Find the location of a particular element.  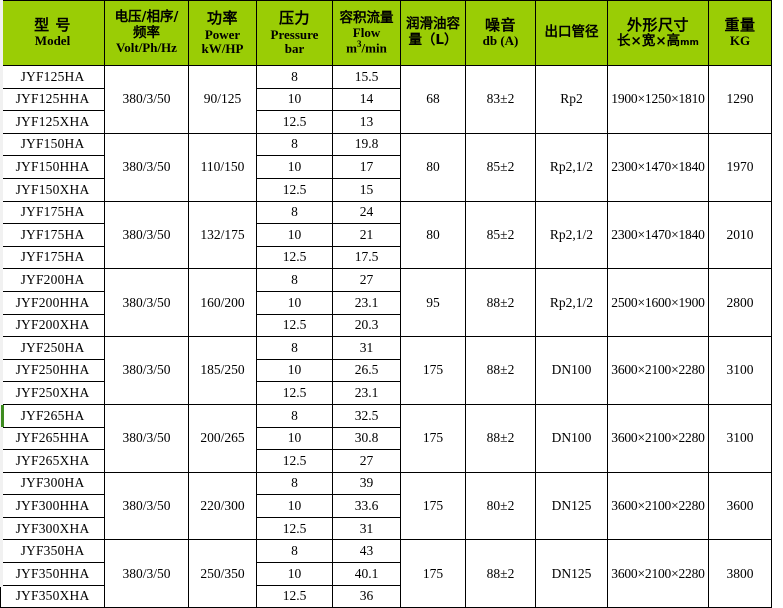

cell-model: JYF150HHA is located at coordinates (52, 167).